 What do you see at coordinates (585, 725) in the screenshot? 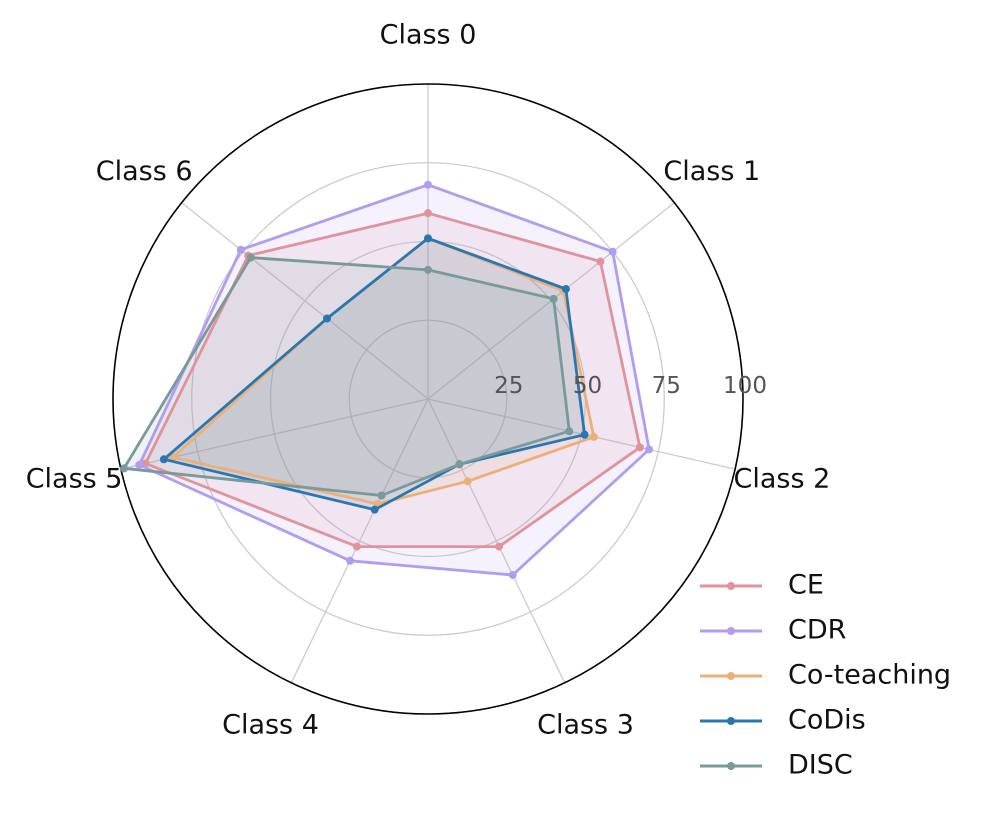
I see `category-label: Class 3` at bounding box center [585, 725].